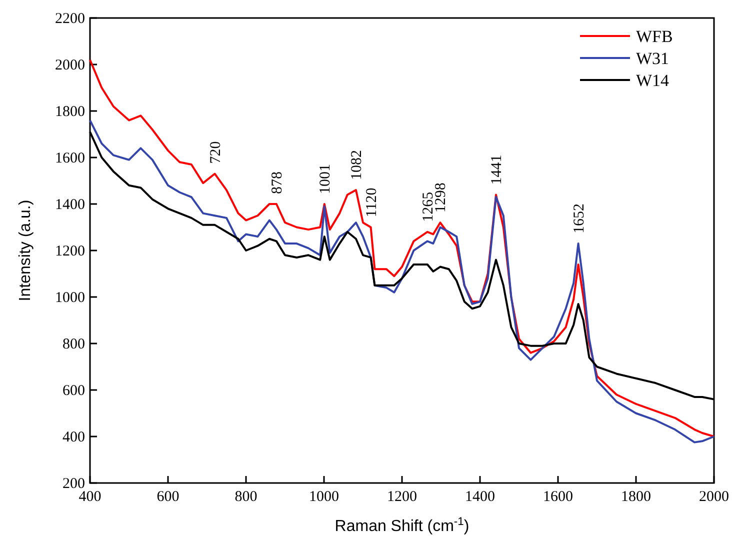 The width and height of the screenshot is (746, 555). What do you see at coordinates (70, 66) in the screenshot?
I see `y-tick-label: 2000` at bounding box center [70, 66].